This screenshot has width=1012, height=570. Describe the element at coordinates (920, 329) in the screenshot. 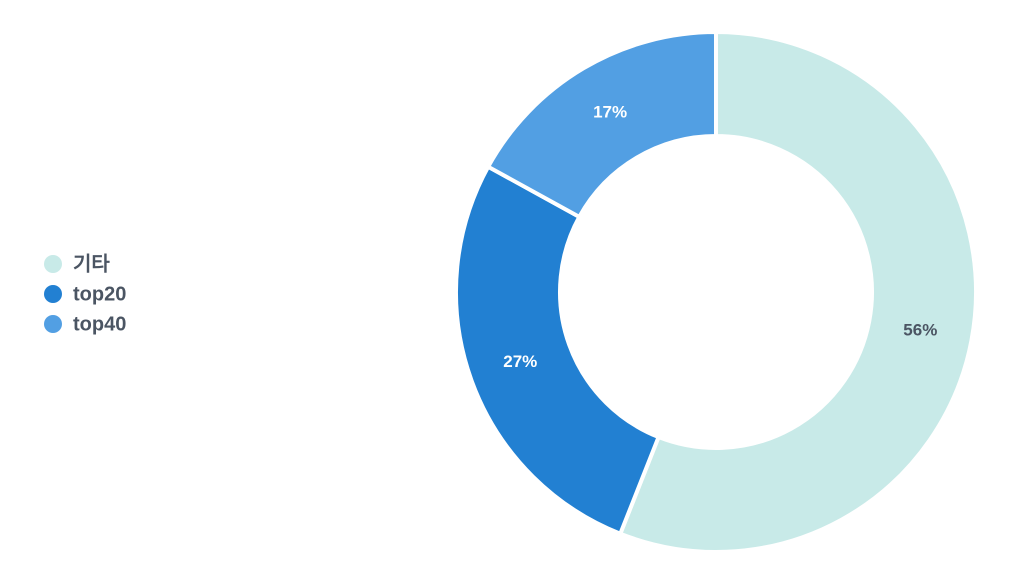

I see `slice-label: 56%` at that location.